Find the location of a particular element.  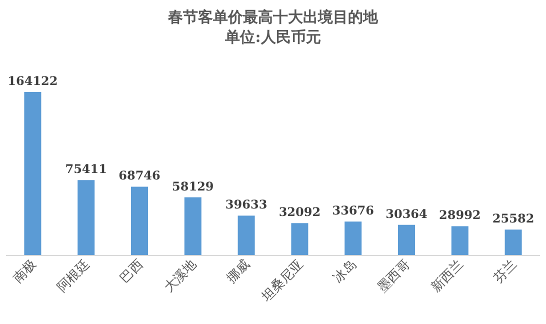

x-tick-label: 墨西哥 is located at coordinates (394, 276).